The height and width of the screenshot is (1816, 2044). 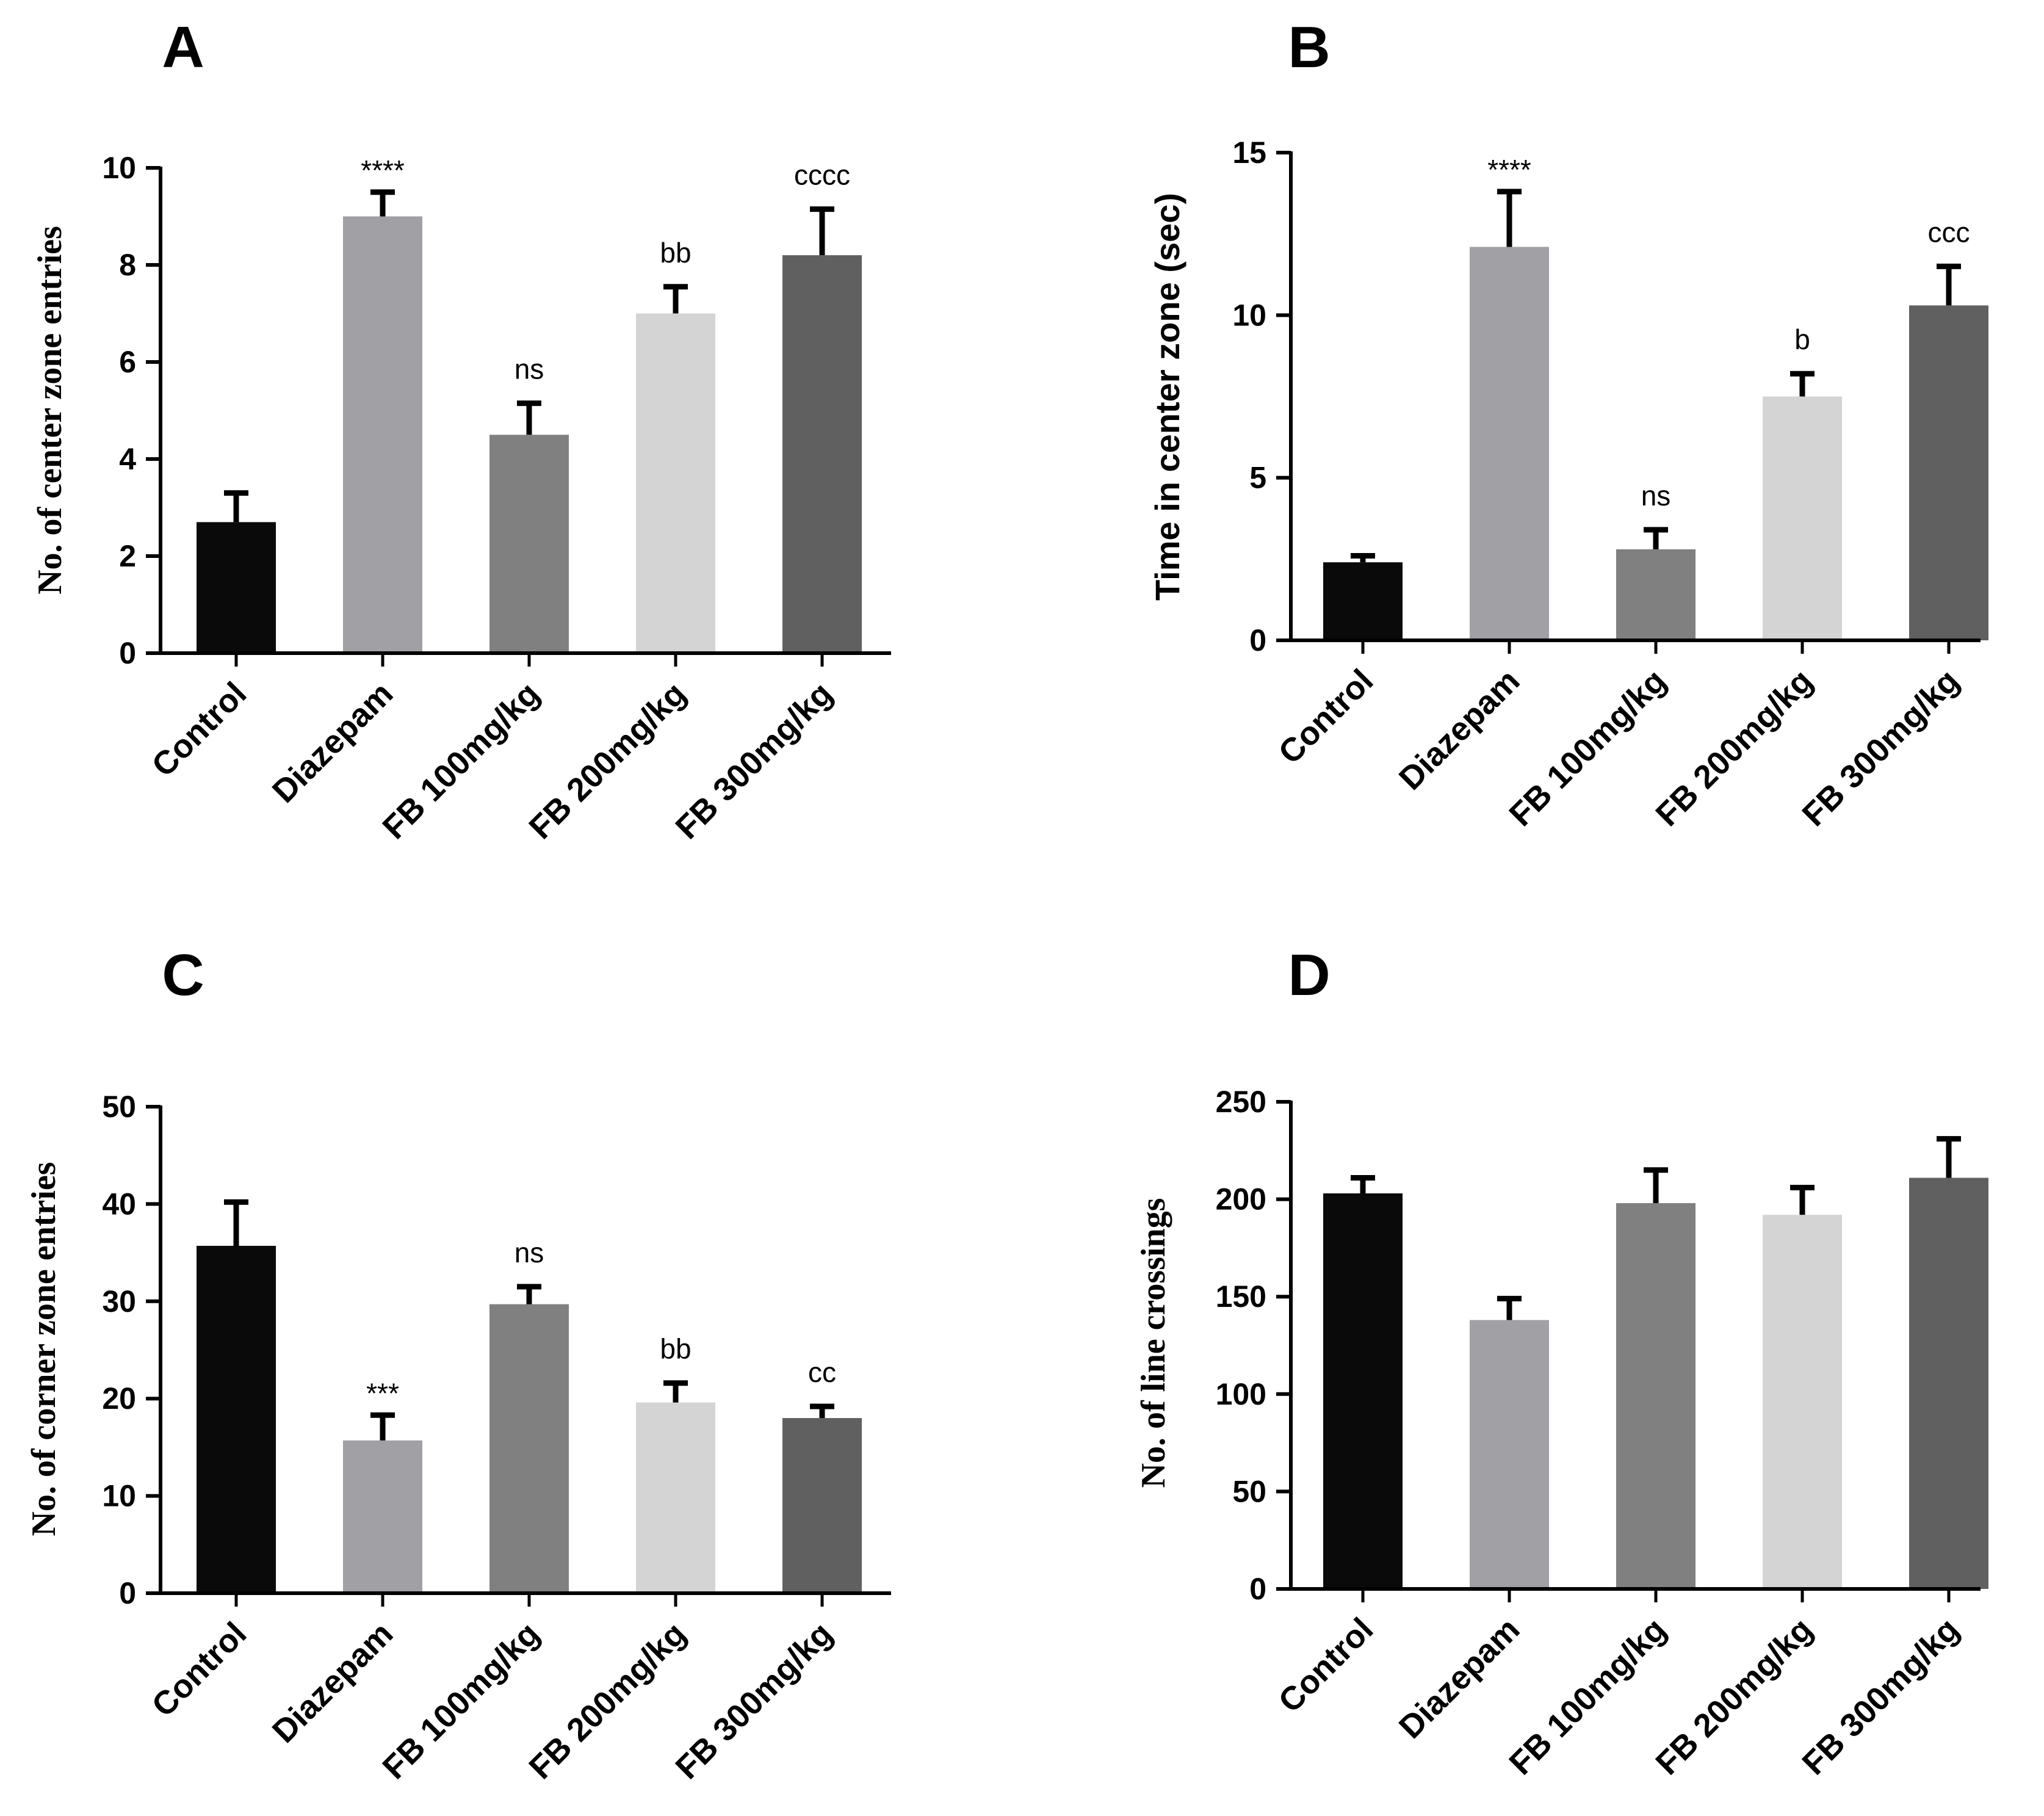 What do you see at coordinates (119, 1204) in the screenshot?
I see `y-tick-label: 40` at bounding box center [119, 1204].